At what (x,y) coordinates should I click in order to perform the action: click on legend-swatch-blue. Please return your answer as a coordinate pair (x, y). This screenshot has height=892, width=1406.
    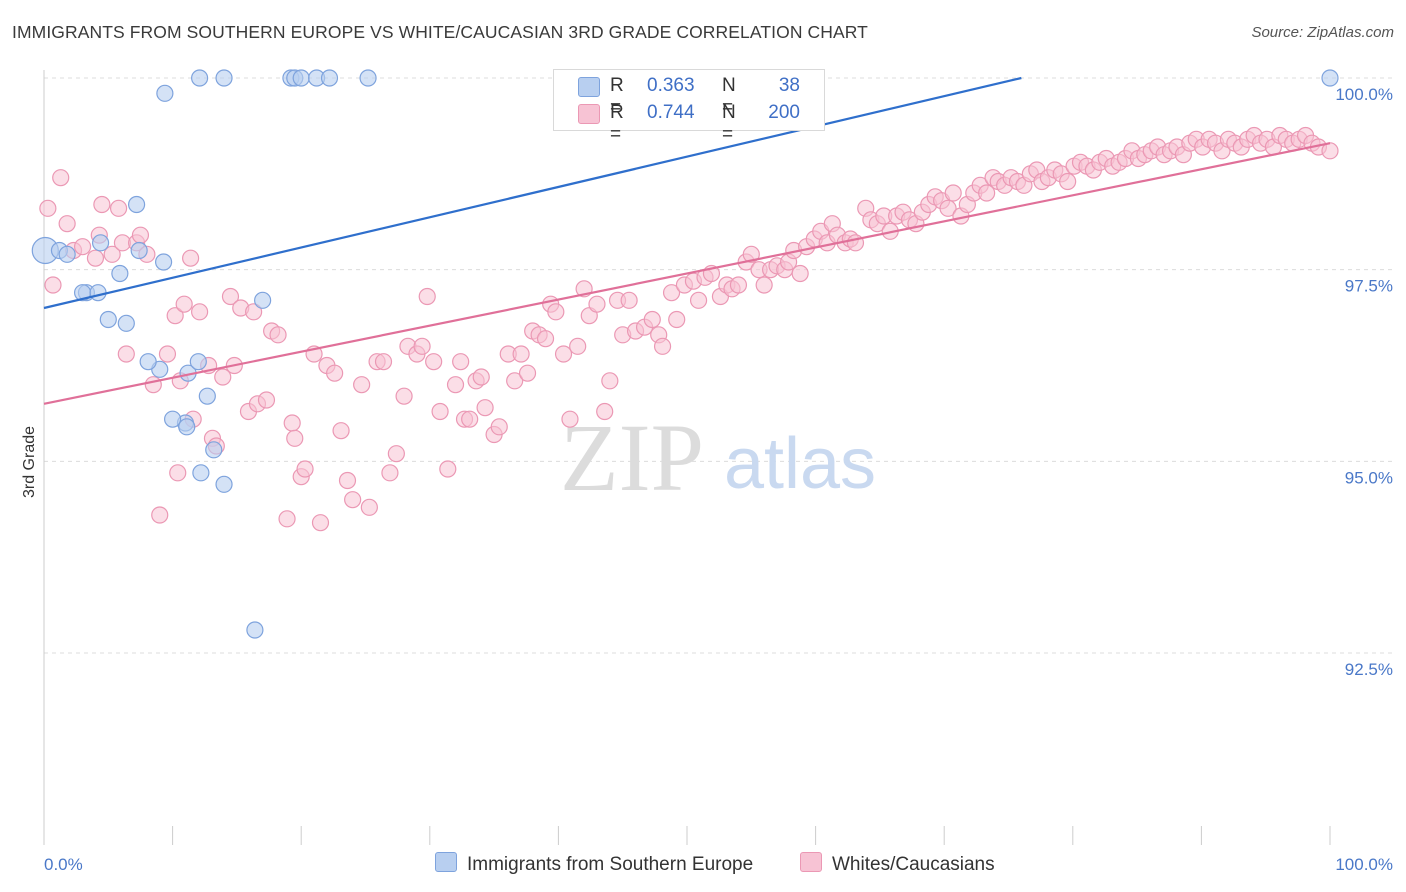
    Looking at the image, I should click on (589, 87).